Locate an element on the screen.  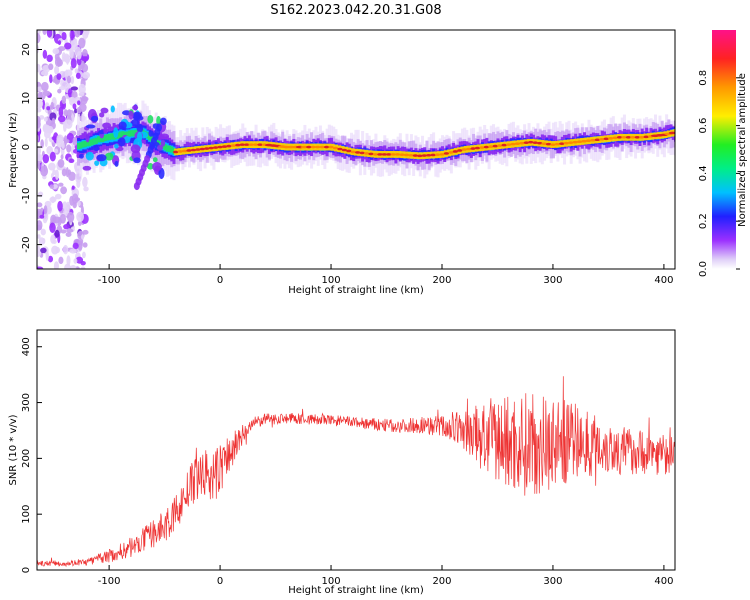
spectrogram-x-tick-label: 0 is located at coordinates (220, 280).